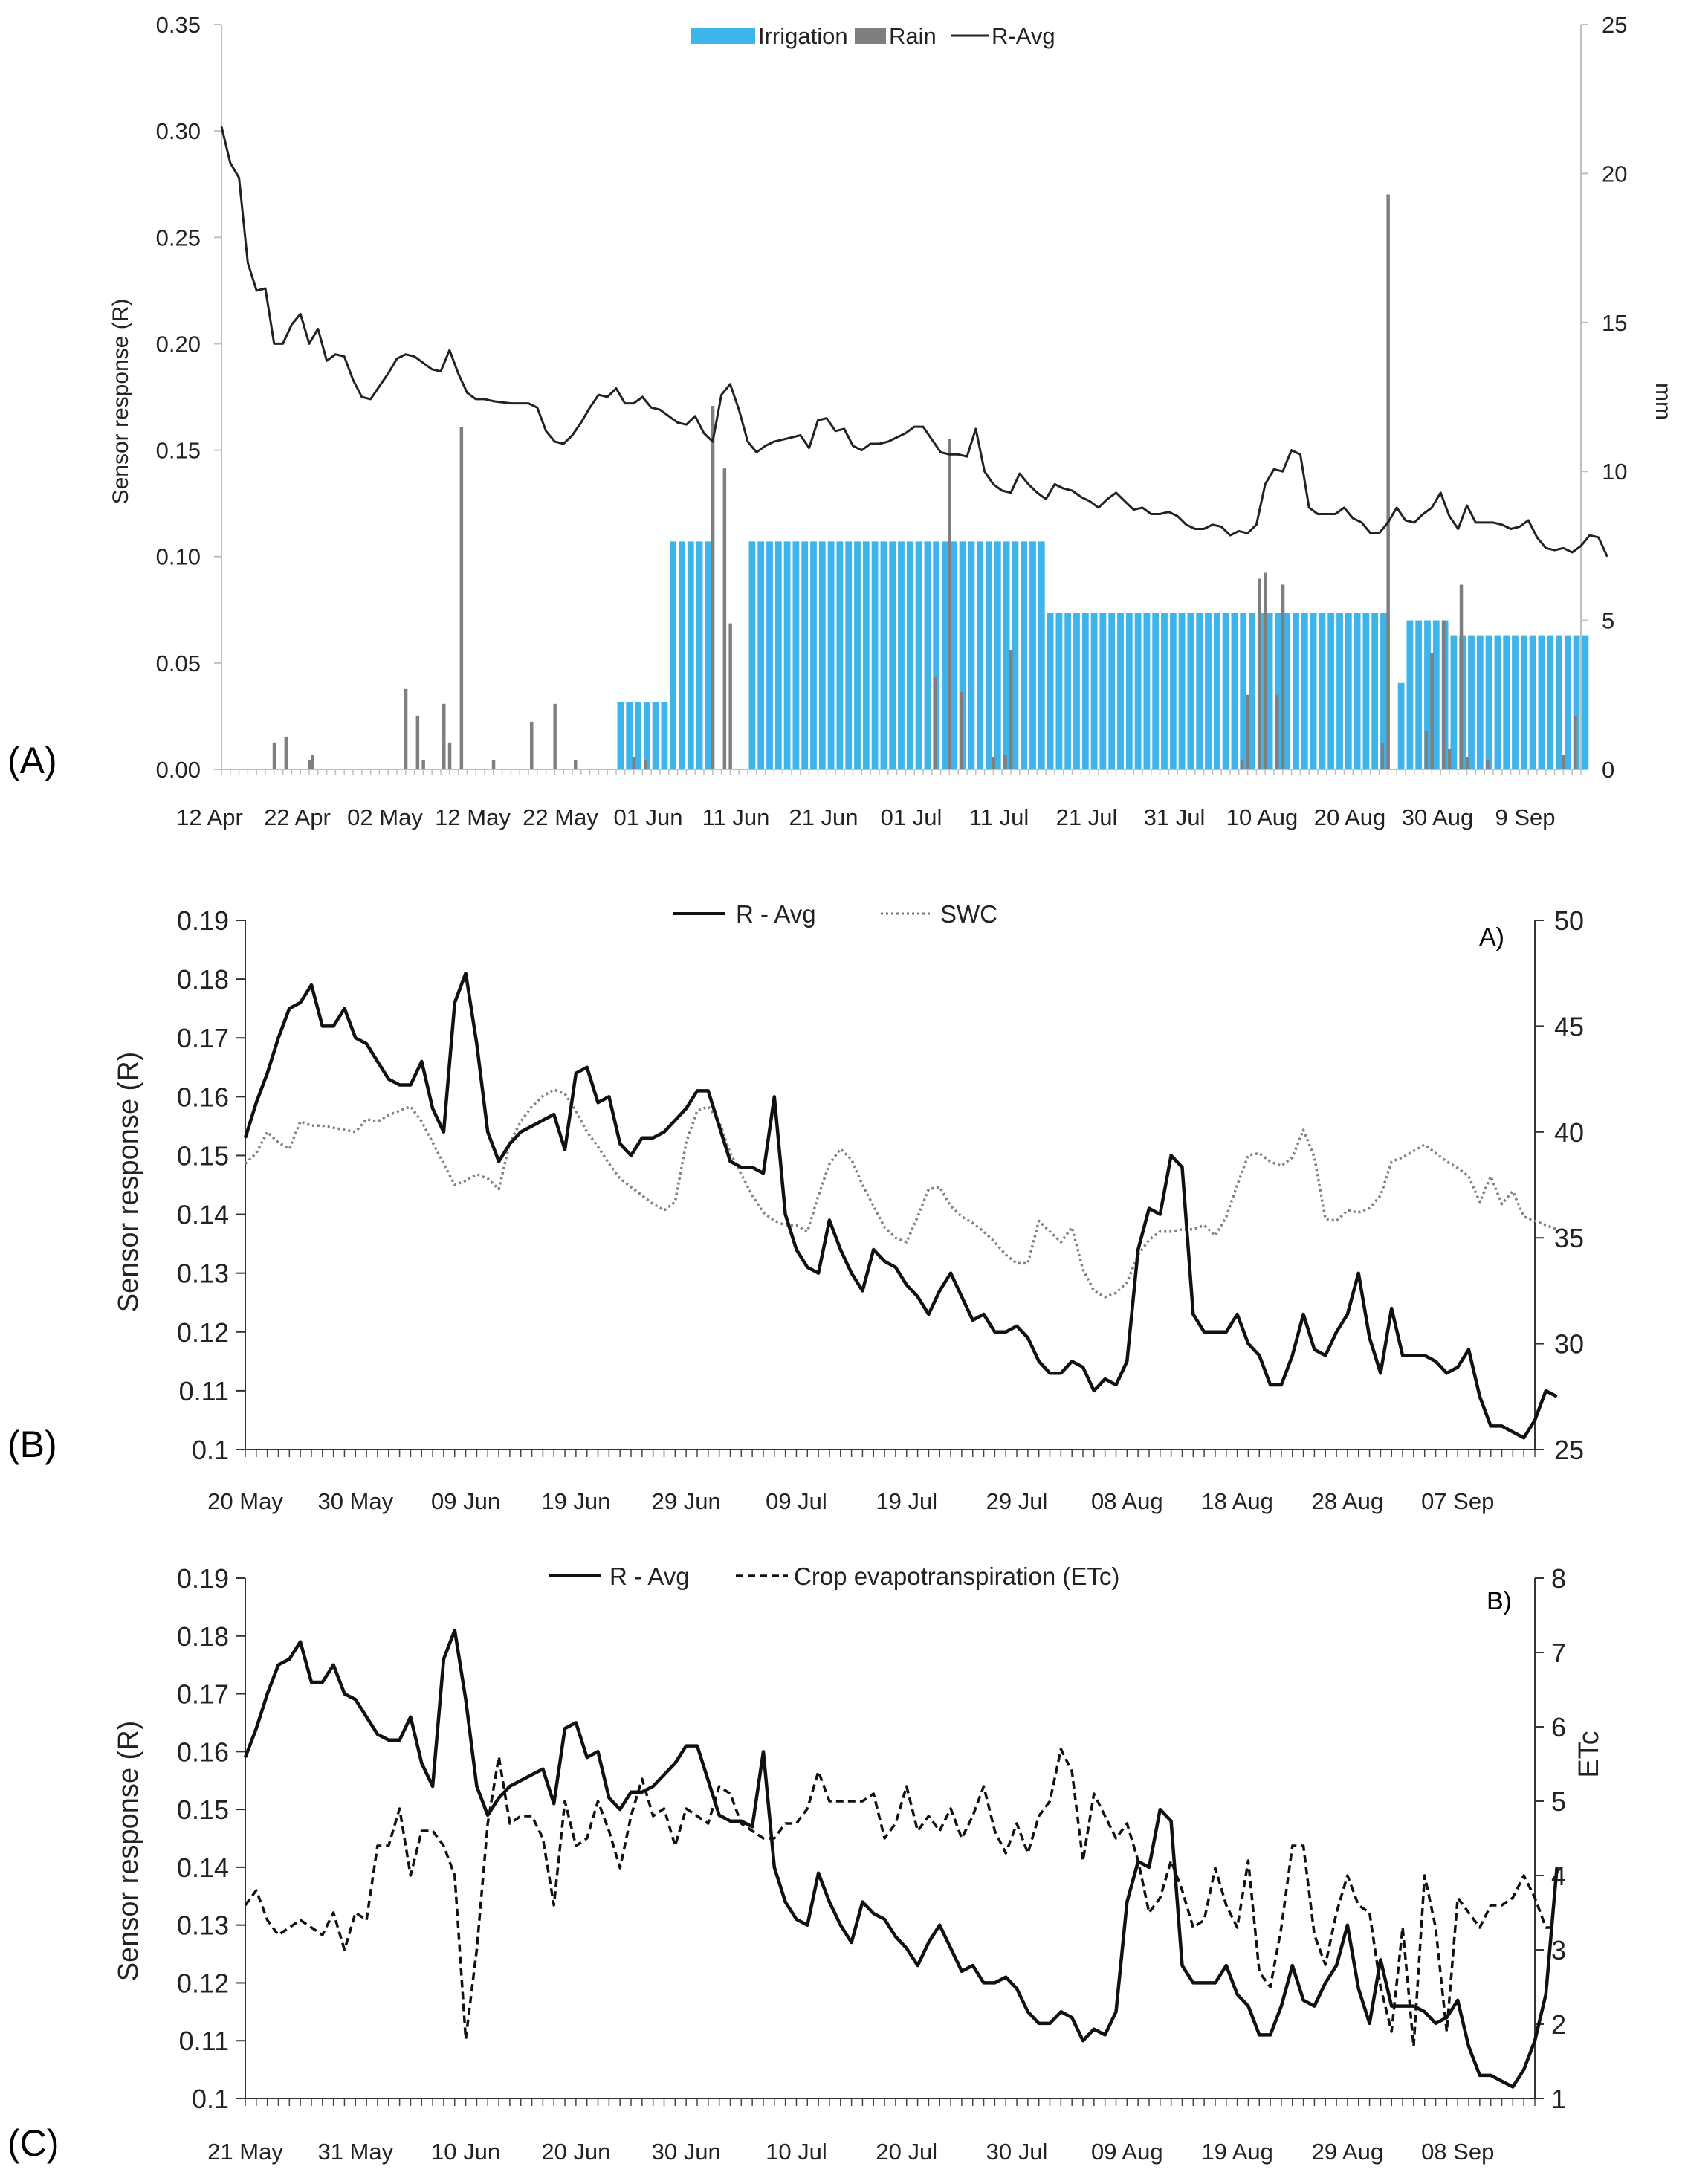  I want to click on y-tick-label-left: 0.13, so click(203, 1274).